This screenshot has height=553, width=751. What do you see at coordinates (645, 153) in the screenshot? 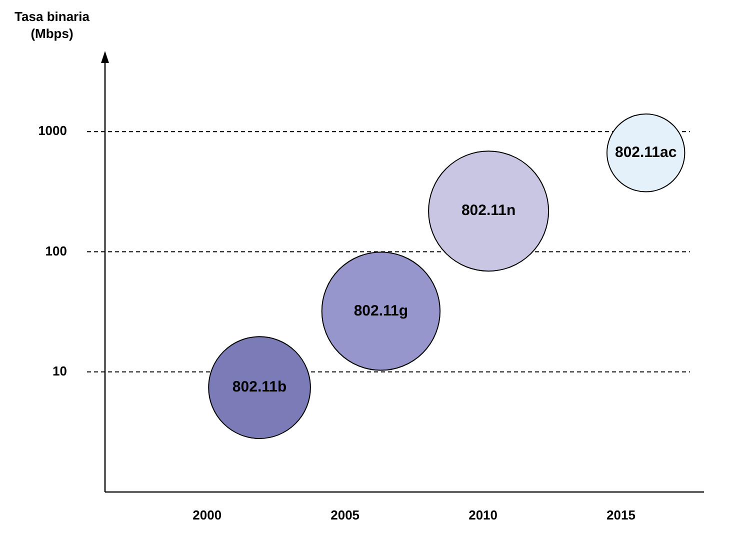
I see `series-label: 802.11ac` at bounding box center [645, 153].